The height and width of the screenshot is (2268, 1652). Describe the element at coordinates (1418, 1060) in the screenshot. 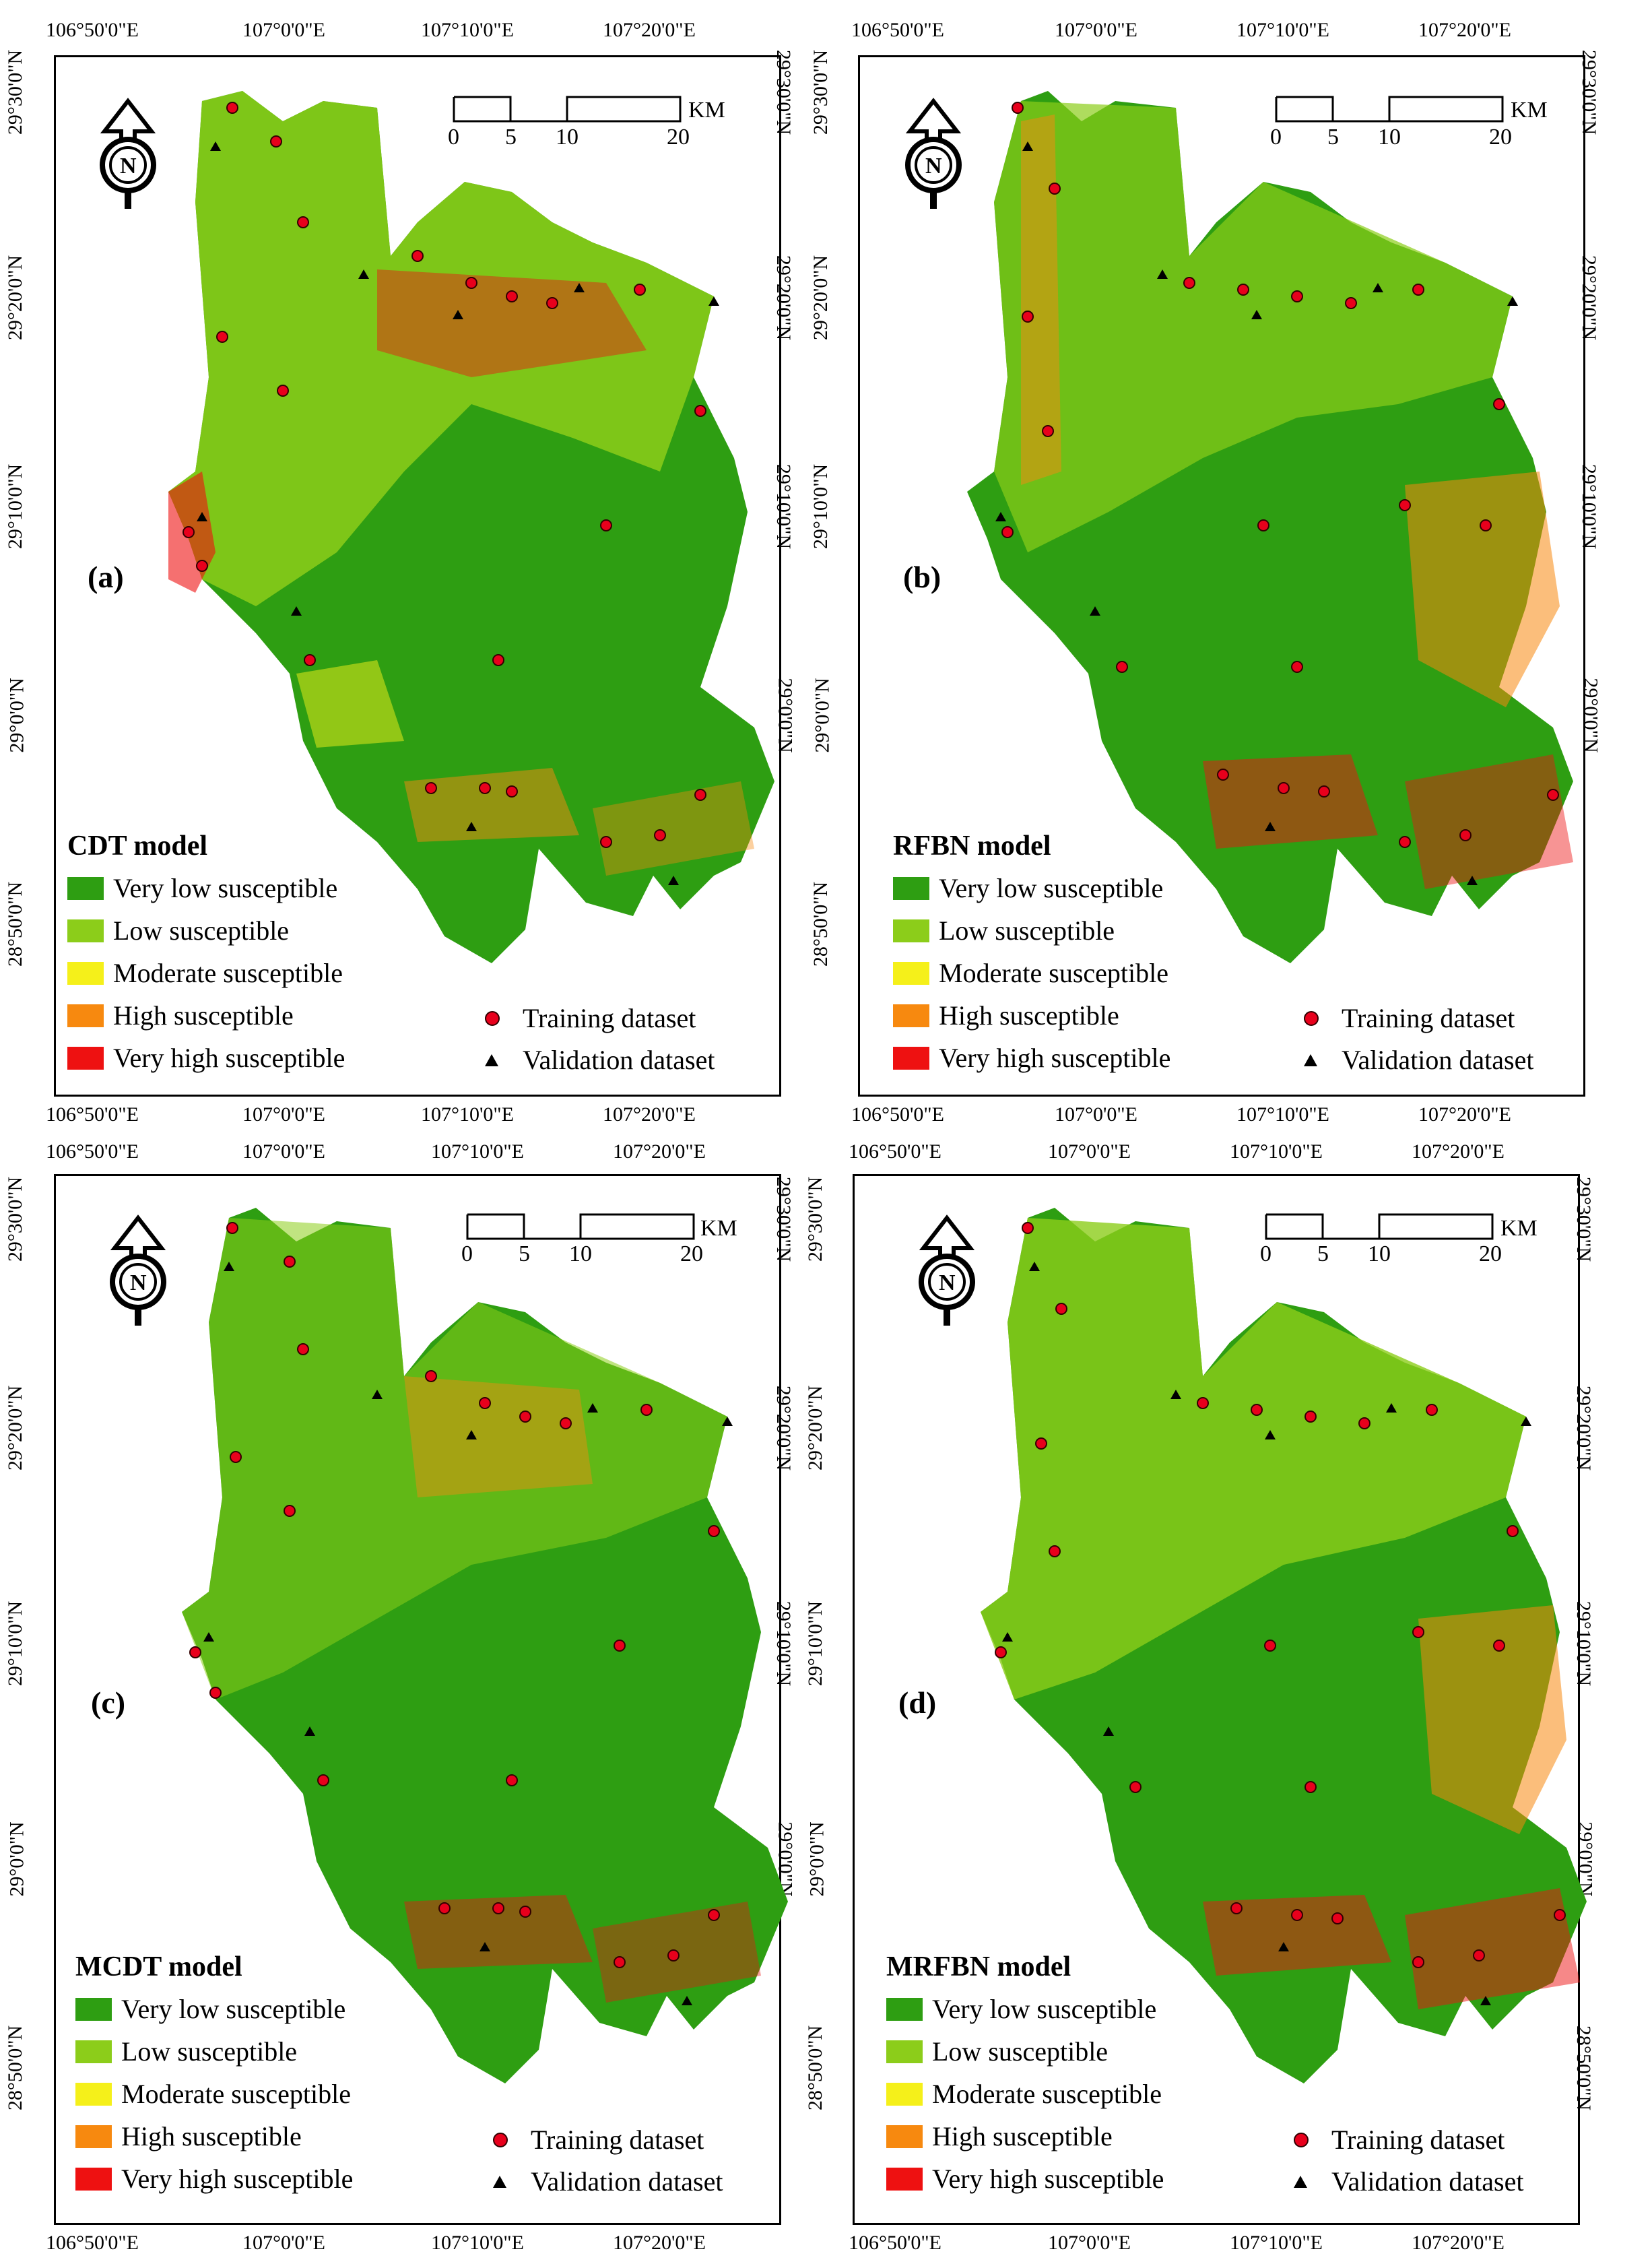

I see `validation-legend: Validation dataset` at that location.